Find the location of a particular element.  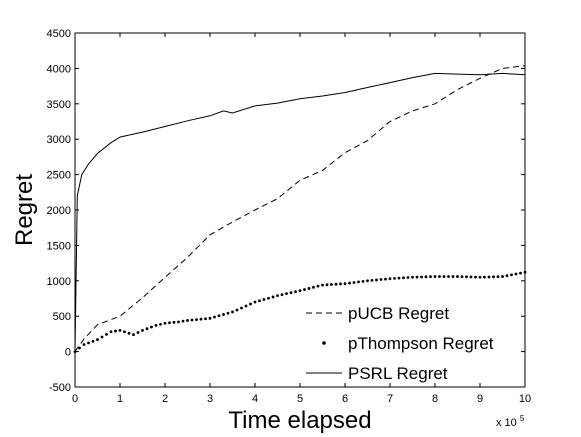

y-tick-label: 4500 is located at coordinates (59, 34).